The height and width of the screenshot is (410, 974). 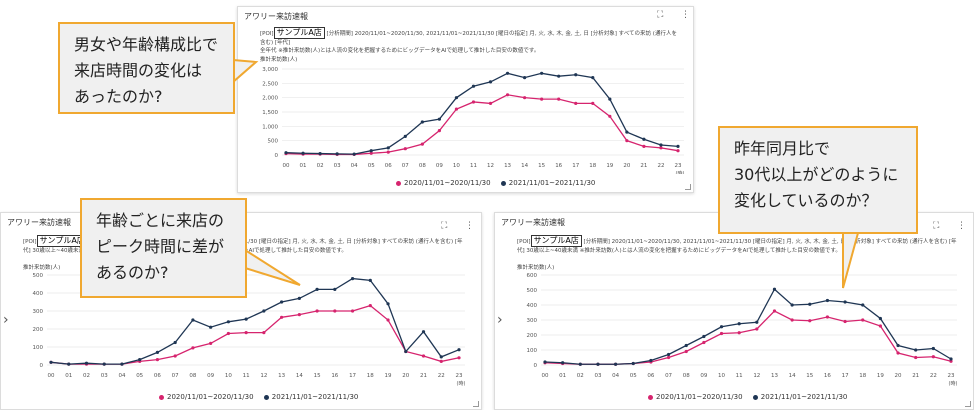 What do you see at coordinates (500, 320) in the screenshot?
I see `chevron-right-icon: ›` at bounding box center [500, 320].